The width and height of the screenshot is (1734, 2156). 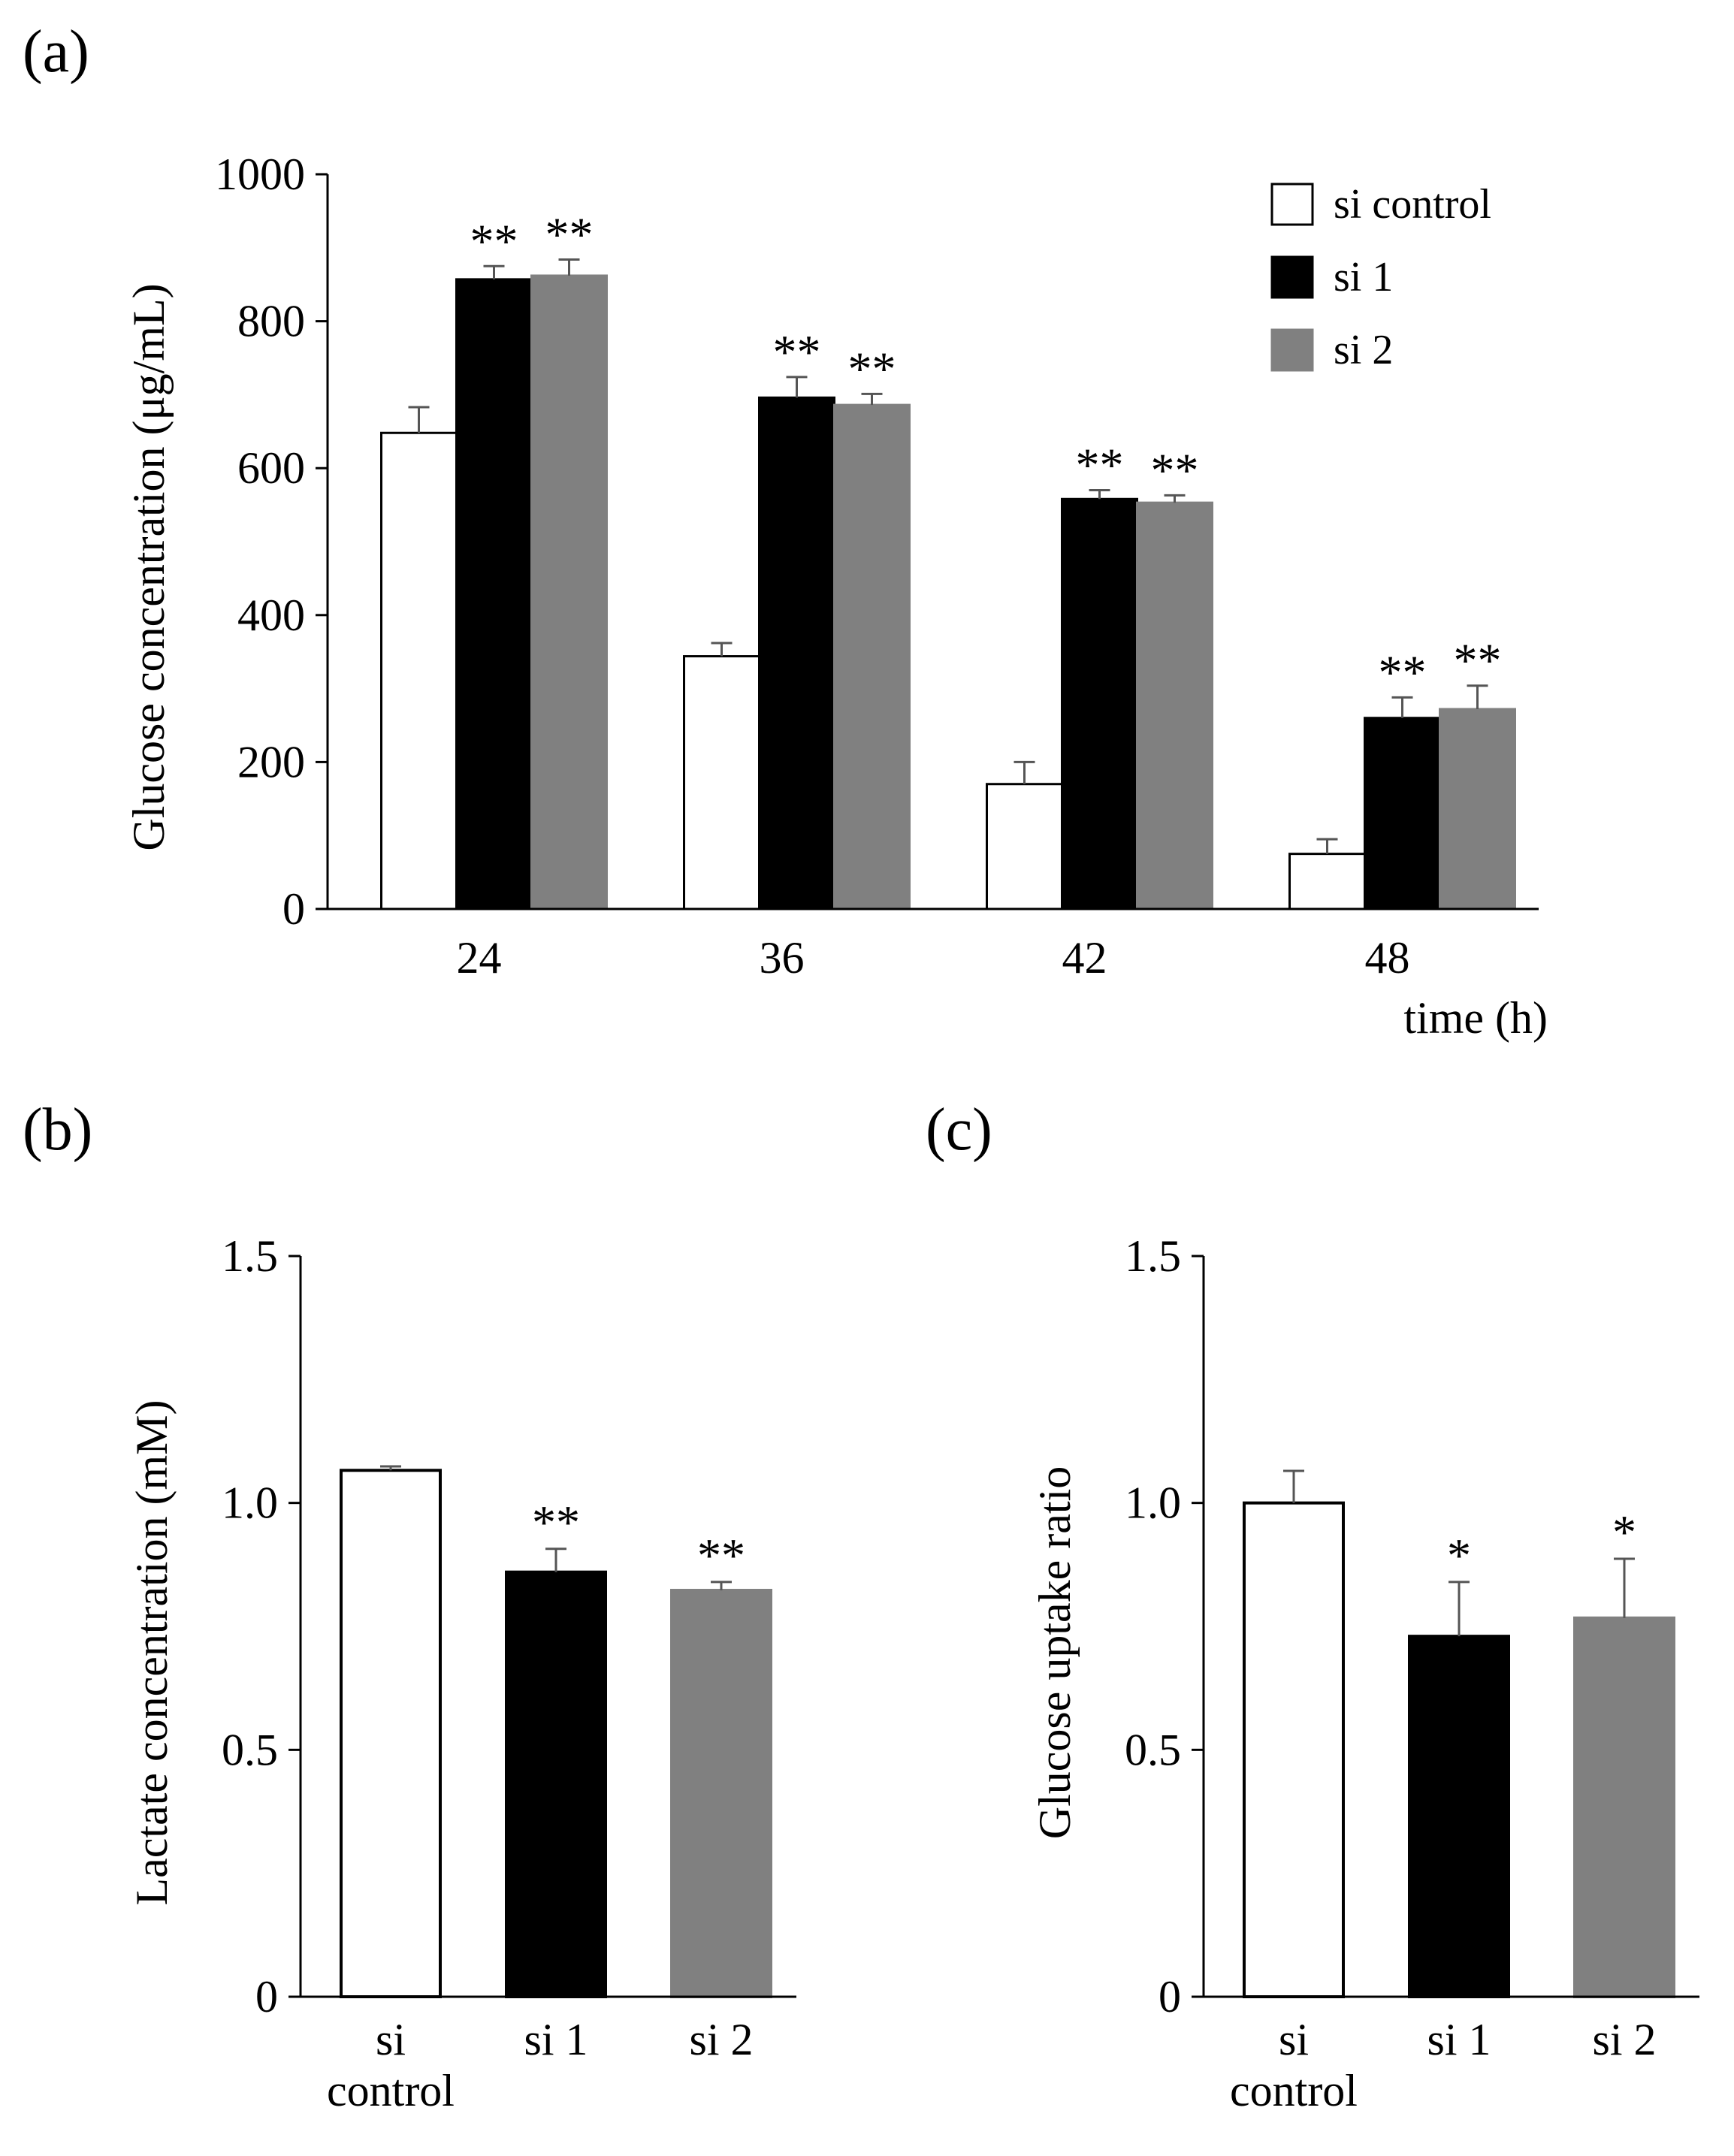 I want to click on x-axis-title-a: time (h), so click(x=1475, y=1018).